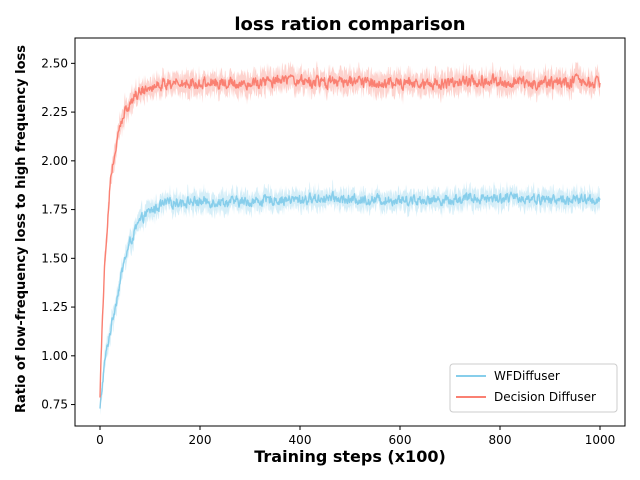 The width and height of the screenshot is (640, 480). I want to click on y-tick-label: 2.00, so click(54, 161).